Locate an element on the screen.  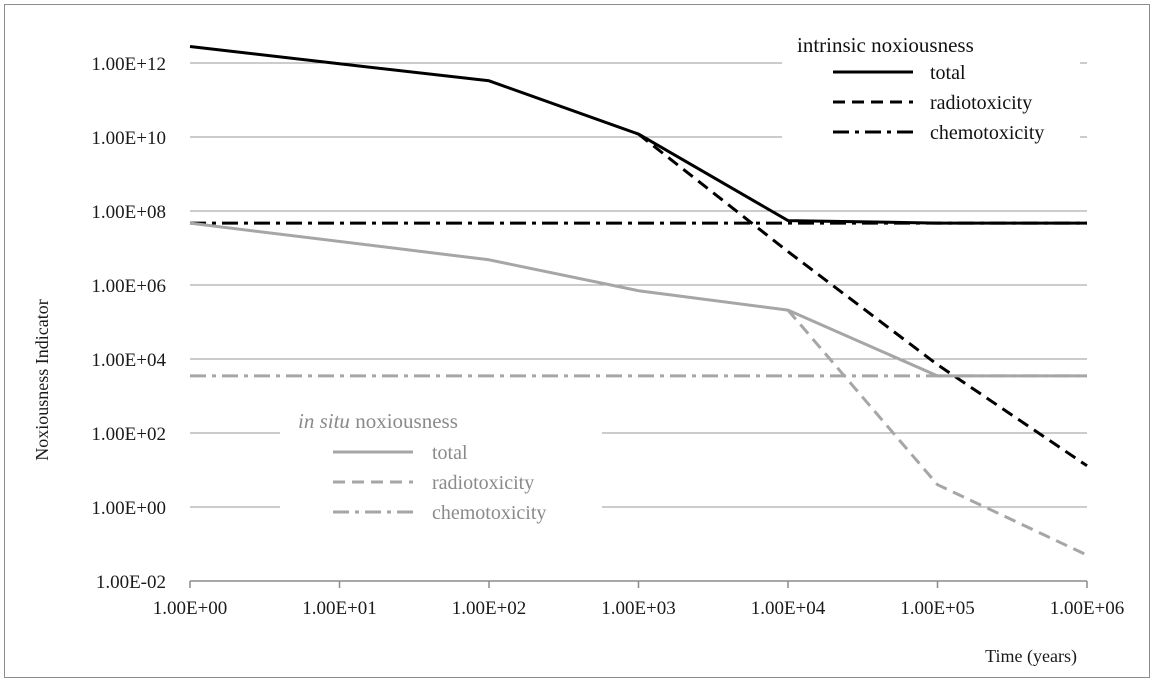
y-tick-label: 1.00E+00 is located at coordinates (128, 508).